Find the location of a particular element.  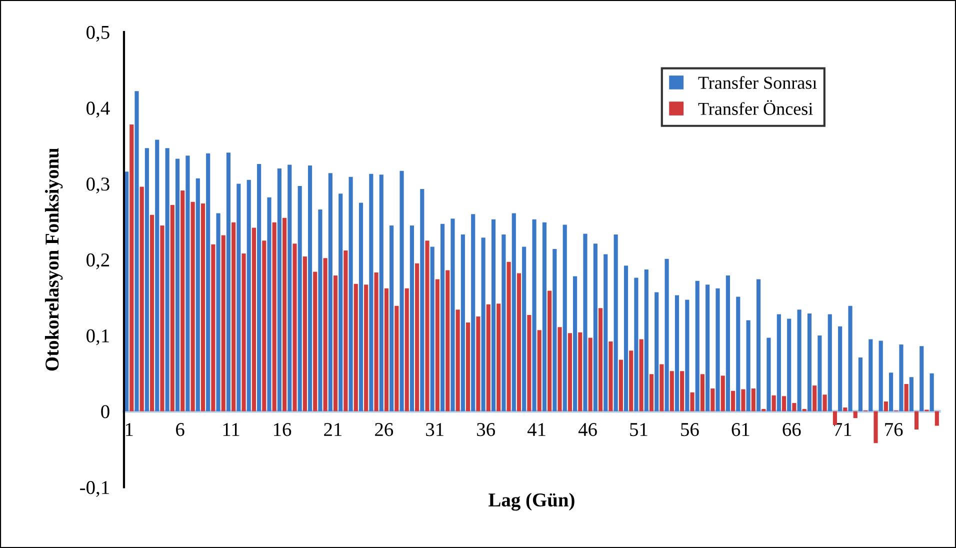

y-tick-label: 0,3 is located at coordinates (98, 186).